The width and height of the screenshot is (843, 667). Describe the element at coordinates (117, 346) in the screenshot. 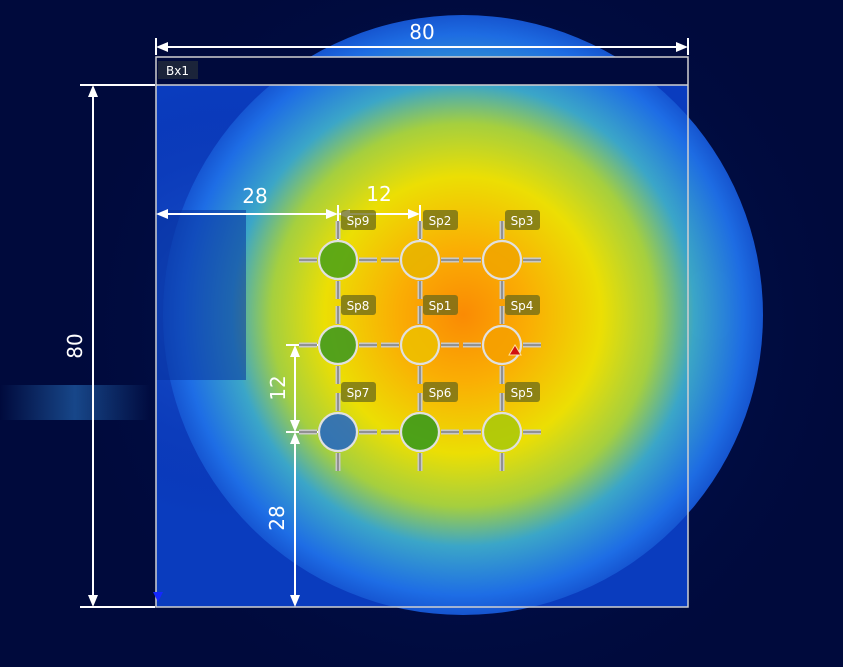

I see `dimension-box-height` at that location.